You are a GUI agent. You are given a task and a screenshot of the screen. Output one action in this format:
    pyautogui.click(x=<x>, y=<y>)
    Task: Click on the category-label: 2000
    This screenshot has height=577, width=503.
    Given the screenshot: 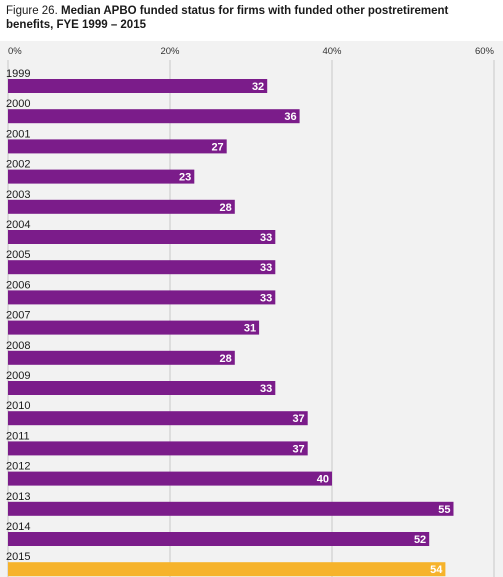 What is the action you would take?
    pyautogui.click(x=18, y=104)
    